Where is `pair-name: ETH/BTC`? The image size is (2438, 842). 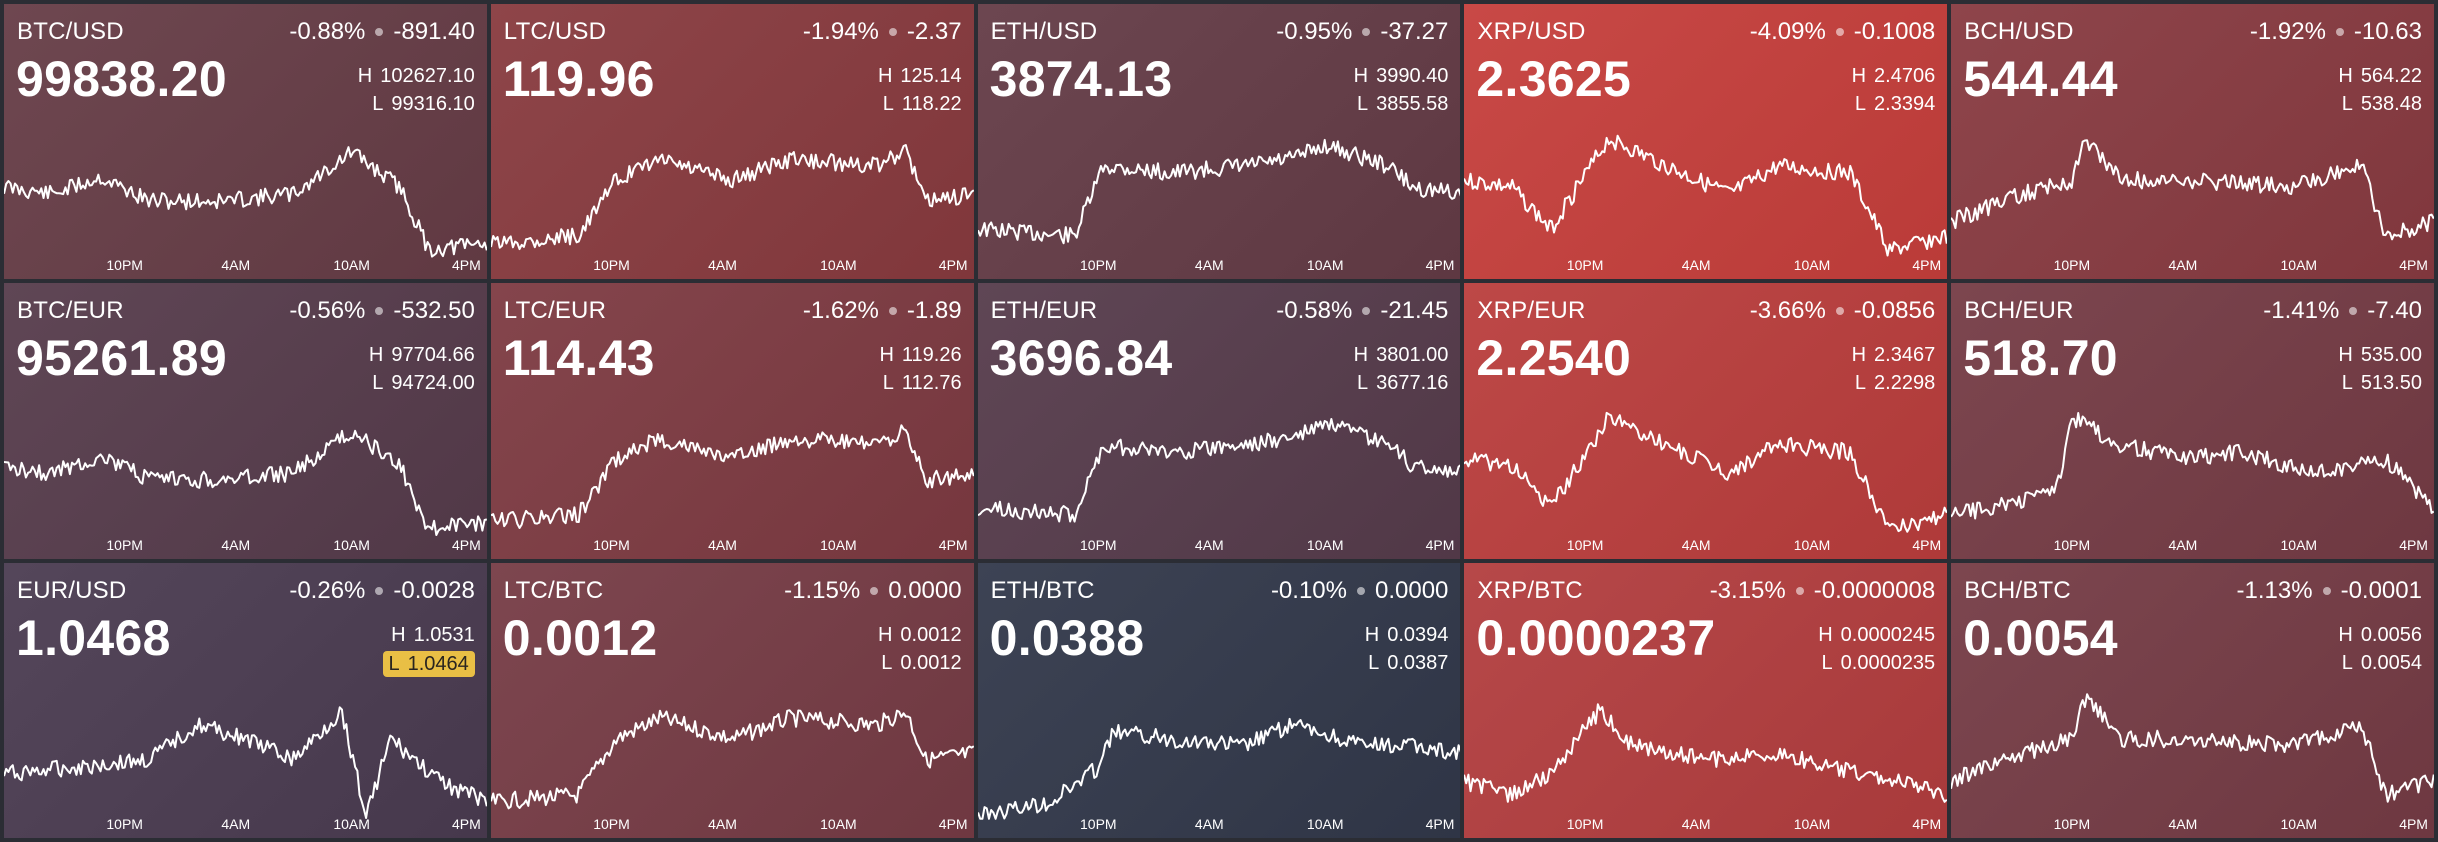
pair-name: ETH/BTC is located at coordinates (1042, 590).